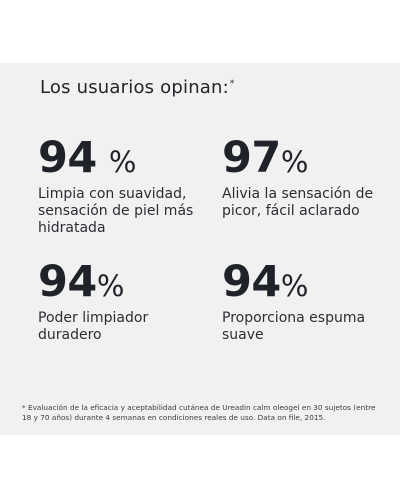  I want to click on stat-value-3: 94%, so click(123, 282).